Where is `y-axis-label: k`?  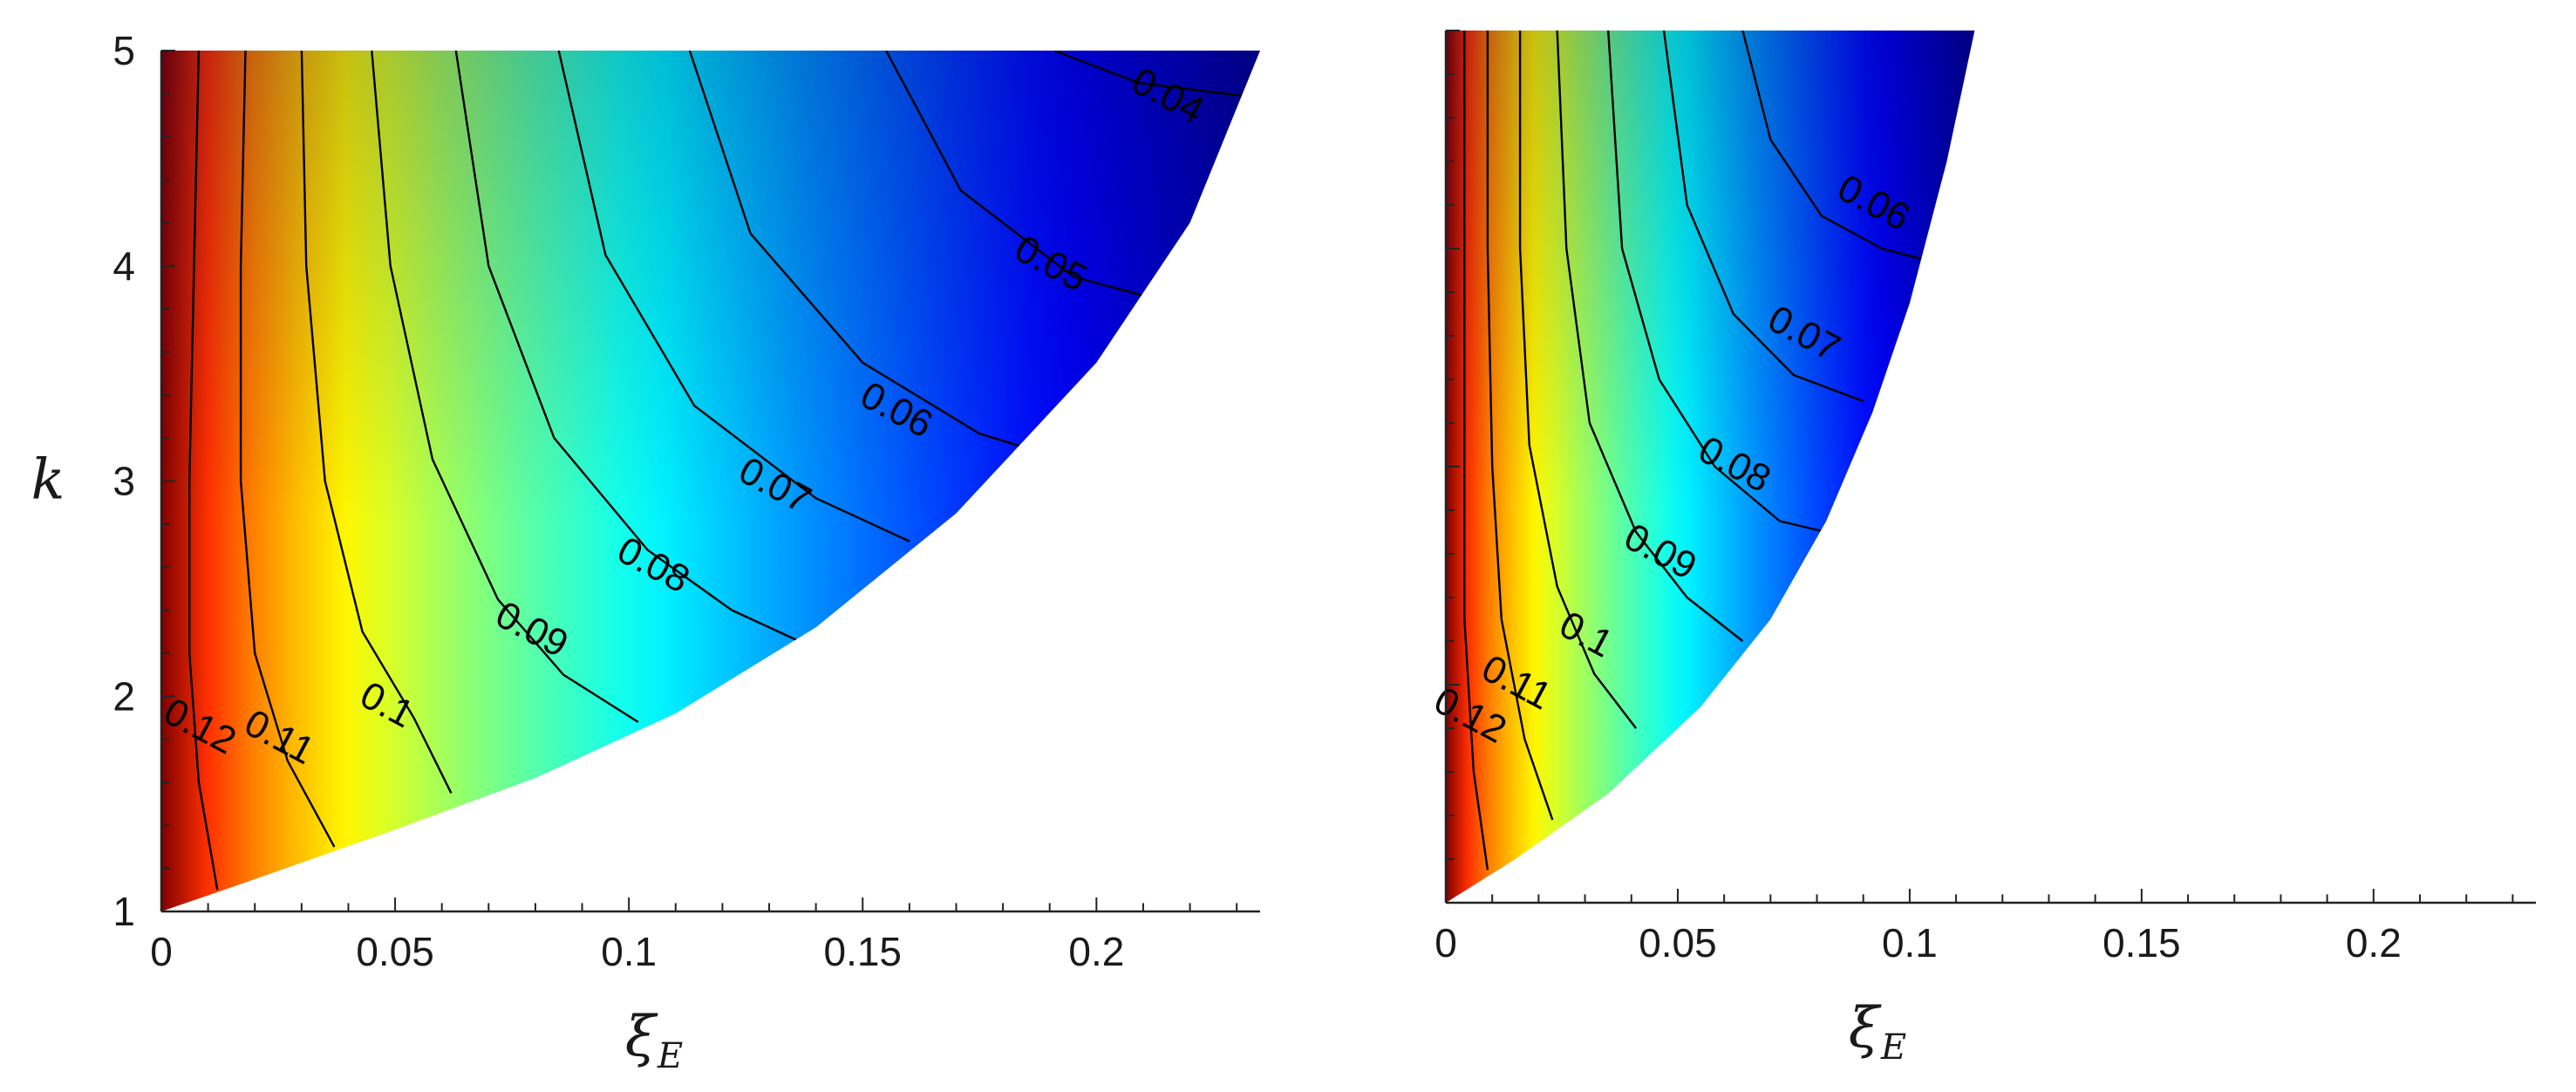 y-axis-label: k is located at coordinates (48, 480).